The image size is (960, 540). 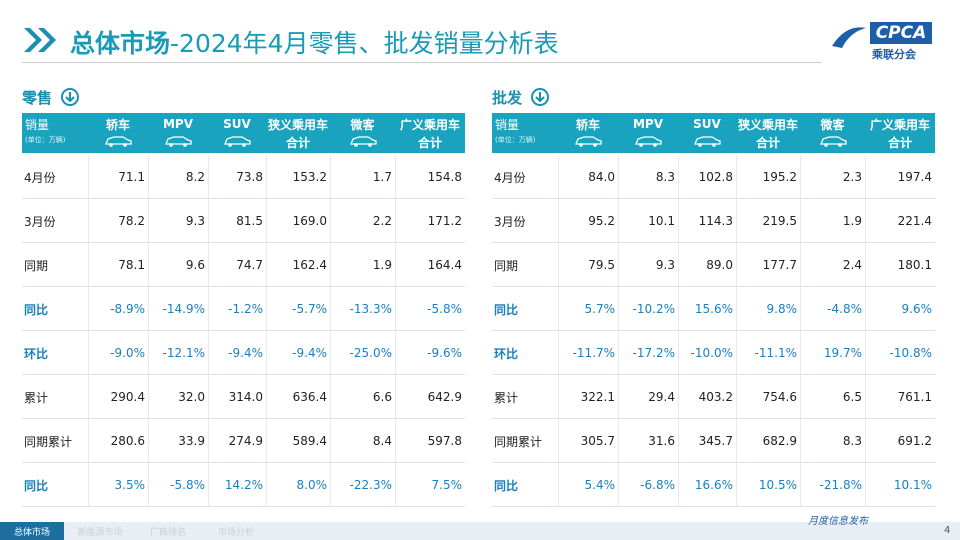 What do you see at coordinates (32, 531) in the screenshot?
I see `footer-tab: 总体市场` at bounding box center [32, 531].